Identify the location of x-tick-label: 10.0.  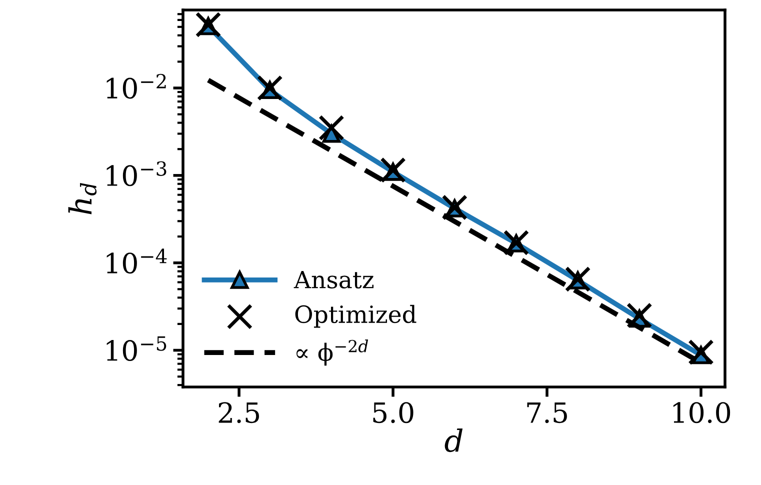
(701, 413).